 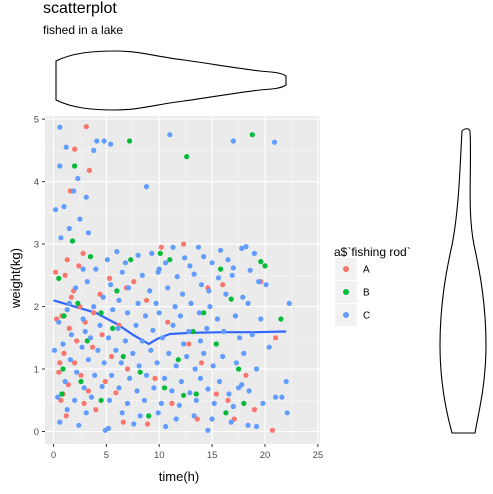 I want to click on legend-label: B, so click(x=366, y=293).